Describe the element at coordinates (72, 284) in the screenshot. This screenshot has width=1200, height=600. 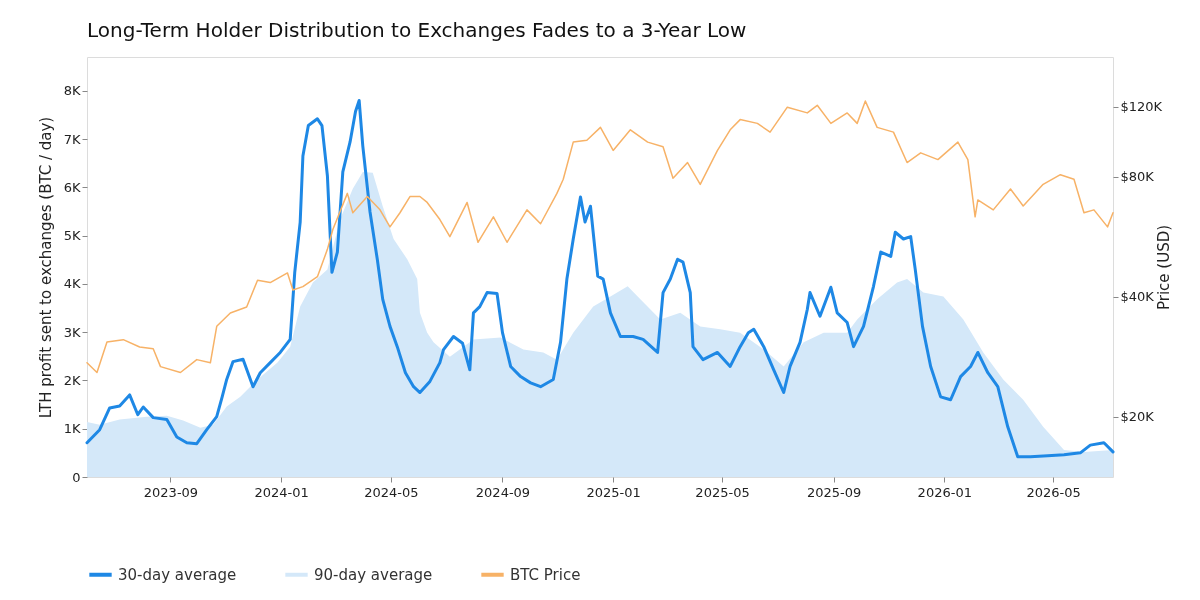
I see `y-tick-label: 4K` at that location.